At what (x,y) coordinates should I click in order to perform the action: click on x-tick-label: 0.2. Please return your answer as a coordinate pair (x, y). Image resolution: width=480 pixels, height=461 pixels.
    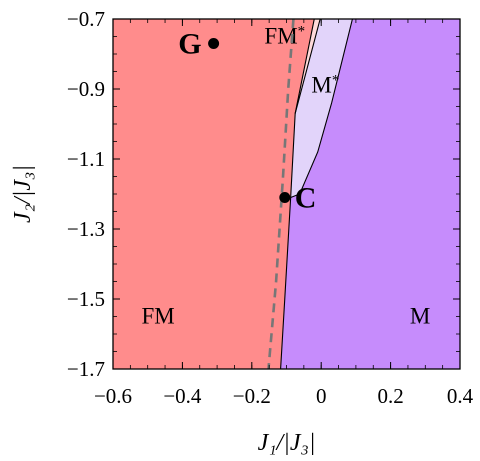
    Looking at the image, I should click on (390, 396).